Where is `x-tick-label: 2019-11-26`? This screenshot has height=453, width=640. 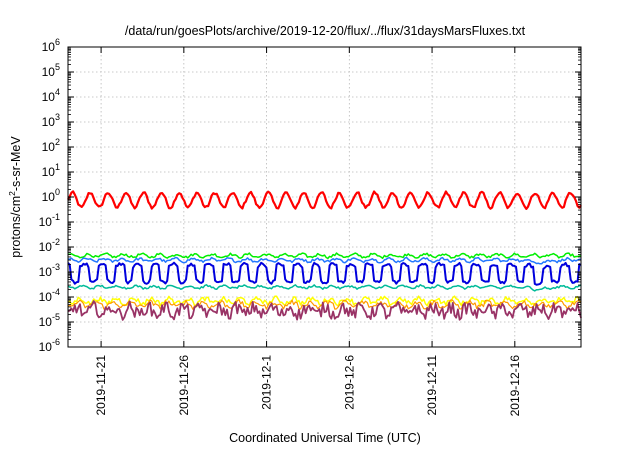 x-tick-label: 2019-11-26 is located at coordinates (184, 385).